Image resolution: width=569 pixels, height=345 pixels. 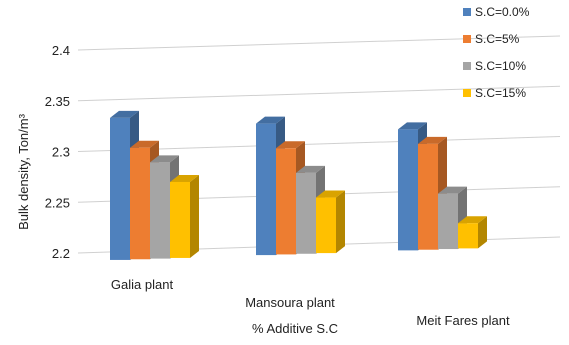 I want to click on category-label: Galia plant, so click(x=142, y=284).